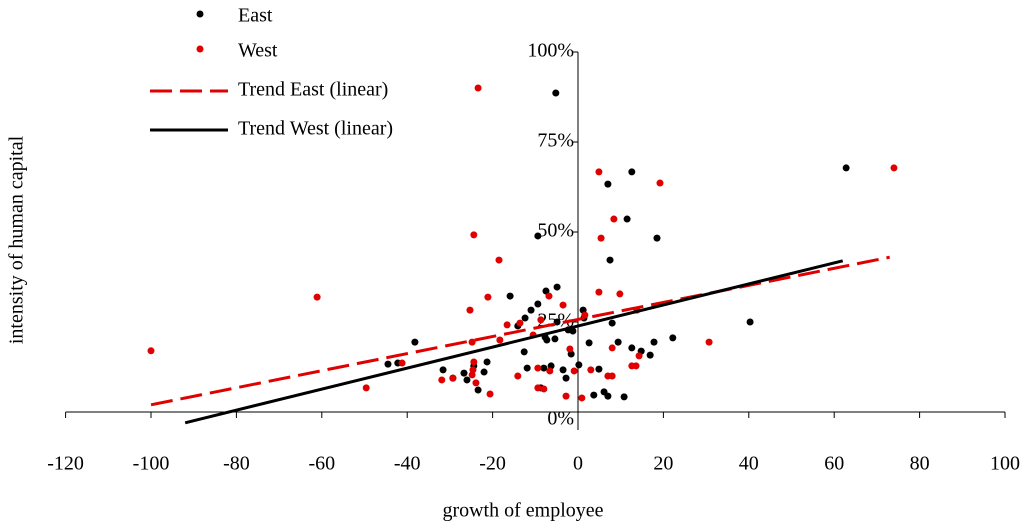  Describe the element at coordinates (522, 511) in the screenshot. I see `x-axis-label: growth of employee` at that location.